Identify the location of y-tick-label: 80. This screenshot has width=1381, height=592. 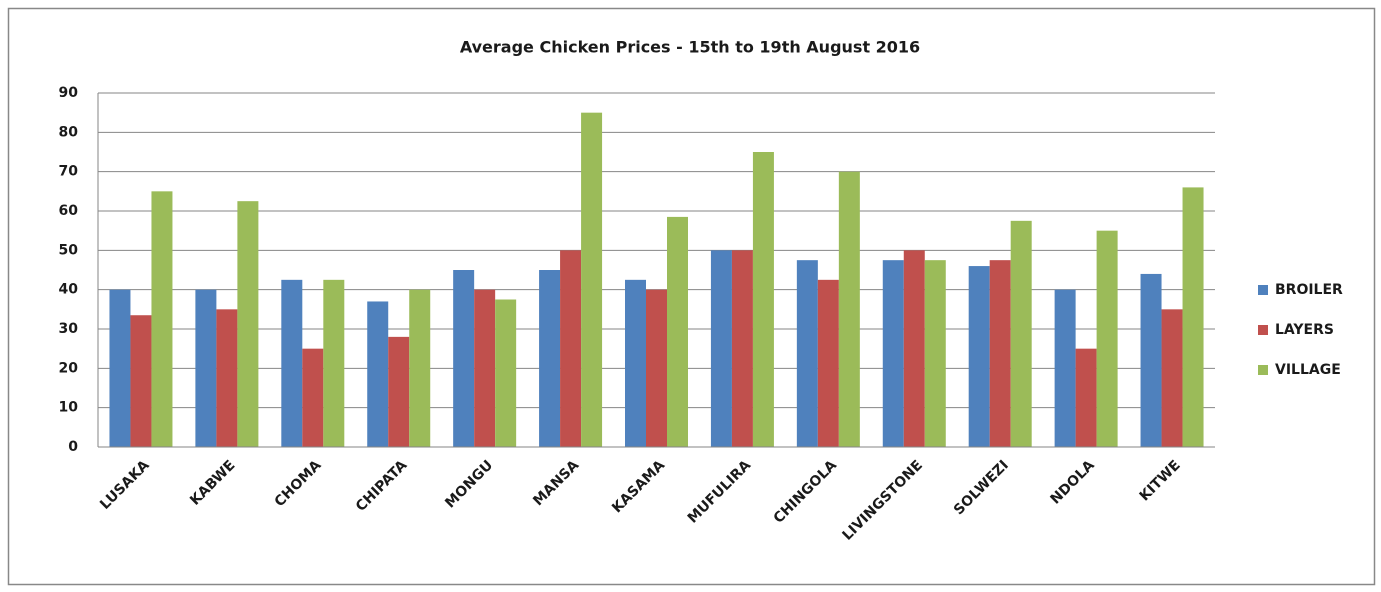
(69, 132).